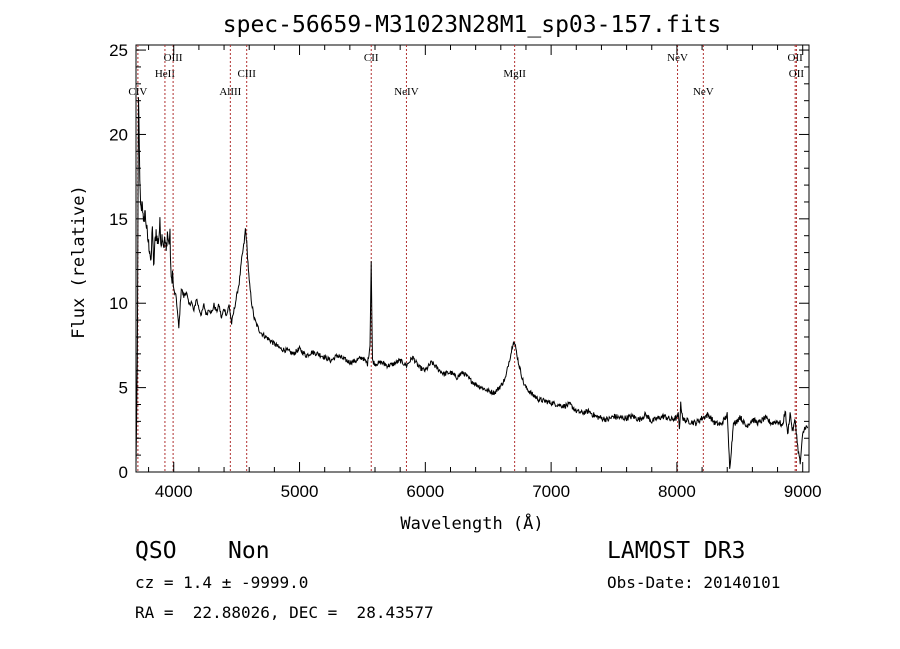 The width and height of the screenshot is (900, 649). Describe the element at coordinates (230, 92) in the screenshot. I see `line-label-3: AlIII` at that location.